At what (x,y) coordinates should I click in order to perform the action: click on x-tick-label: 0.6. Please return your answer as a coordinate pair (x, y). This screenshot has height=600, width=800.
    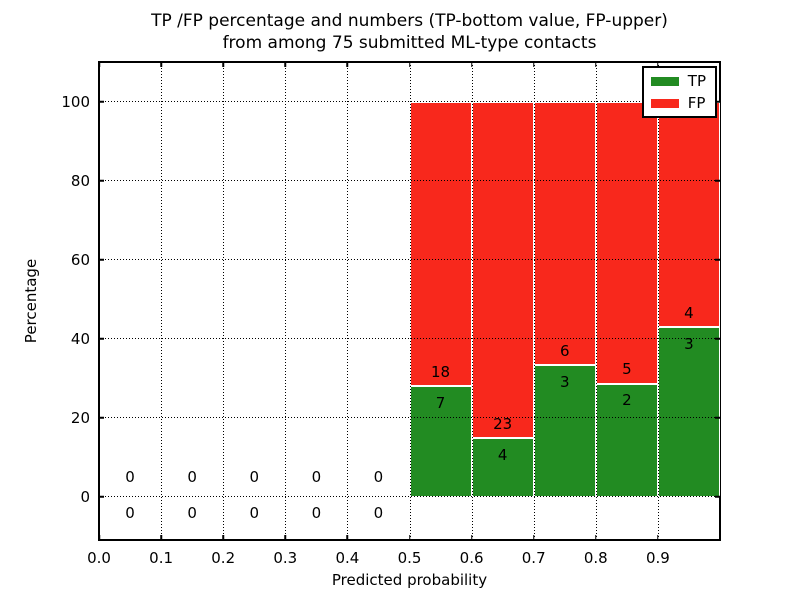
    Looking at the image, I should click on (471, 558).